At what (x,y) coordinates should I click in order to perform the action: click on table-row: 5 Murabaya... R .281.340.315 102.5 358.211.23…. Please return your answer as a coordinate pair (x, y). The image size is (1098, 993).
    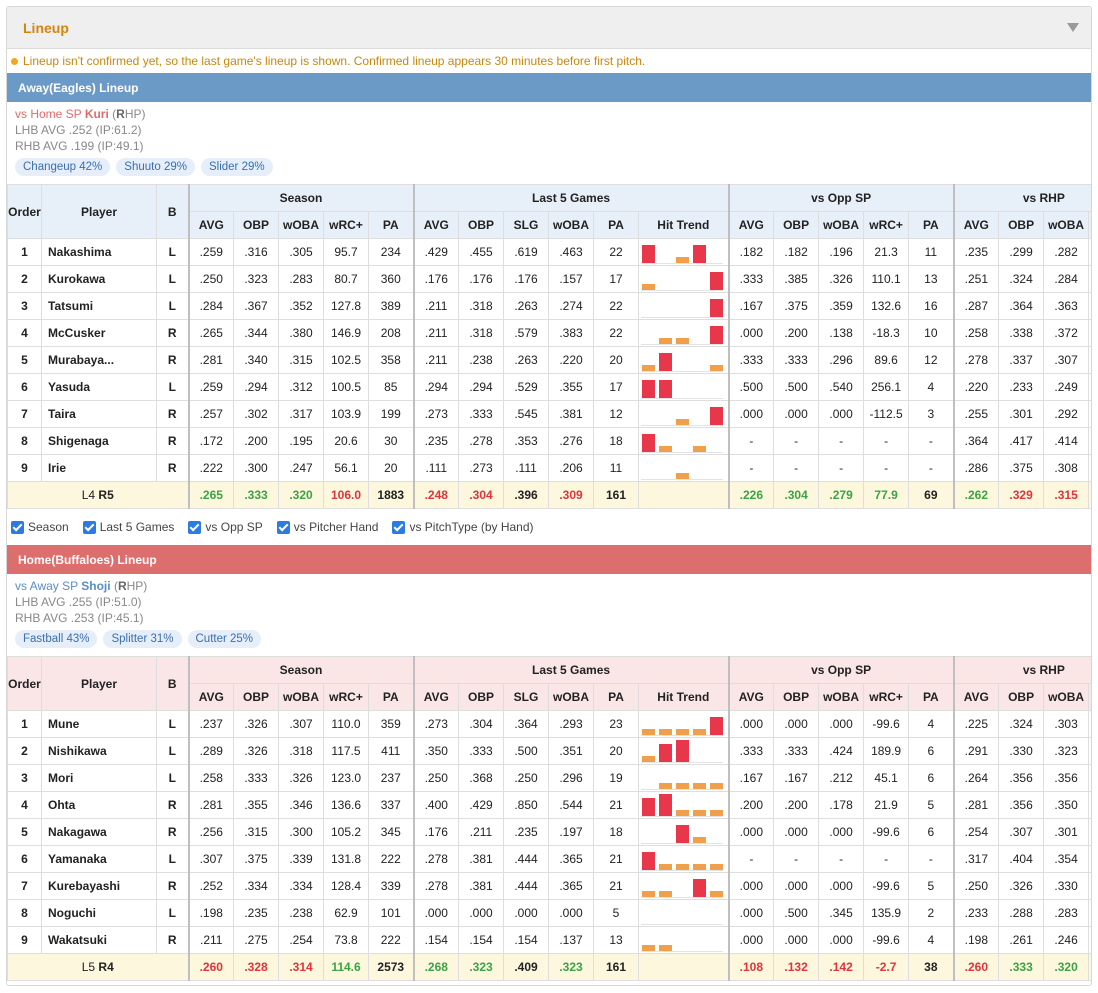
    Looking at the image, I should click on (549, 360).